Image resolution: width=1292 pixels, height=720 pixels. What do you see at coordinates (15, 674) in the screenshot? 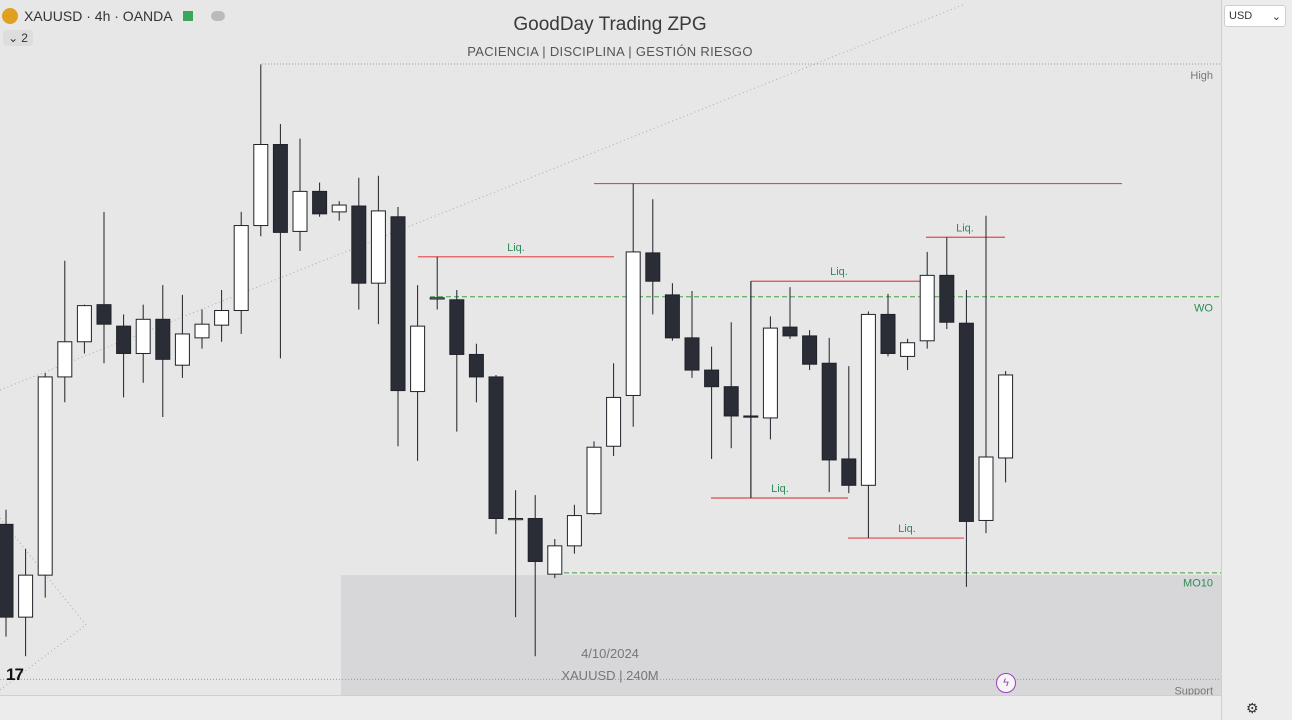
I see `tradingview-logo-icon: 17` at bounding box center [15, 674].